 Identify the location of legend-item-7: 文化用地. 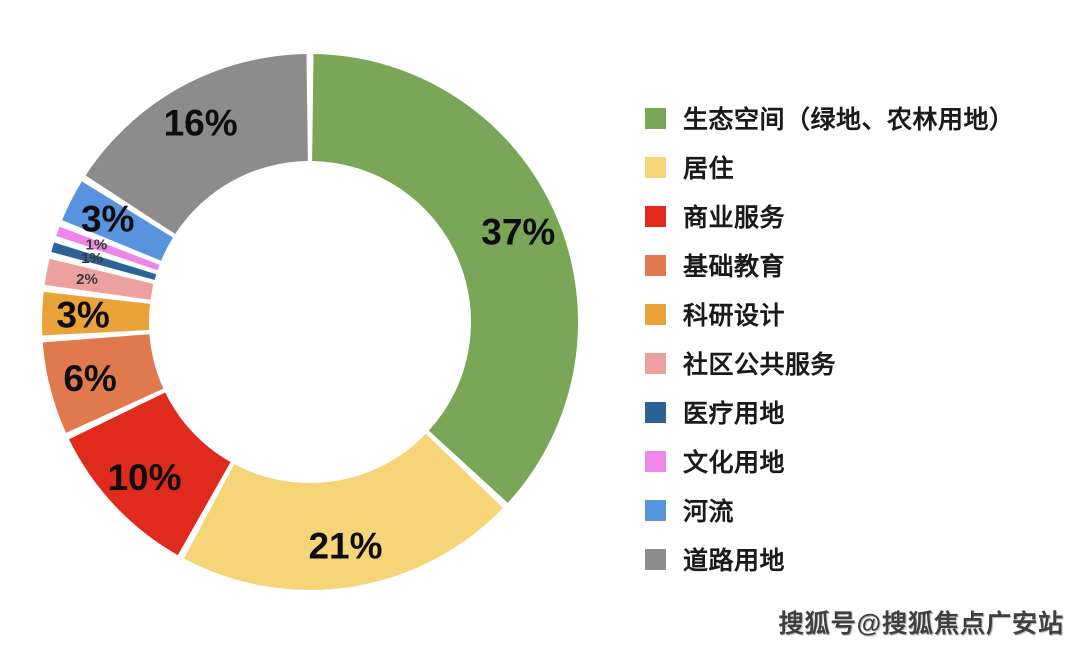
(830, 462).